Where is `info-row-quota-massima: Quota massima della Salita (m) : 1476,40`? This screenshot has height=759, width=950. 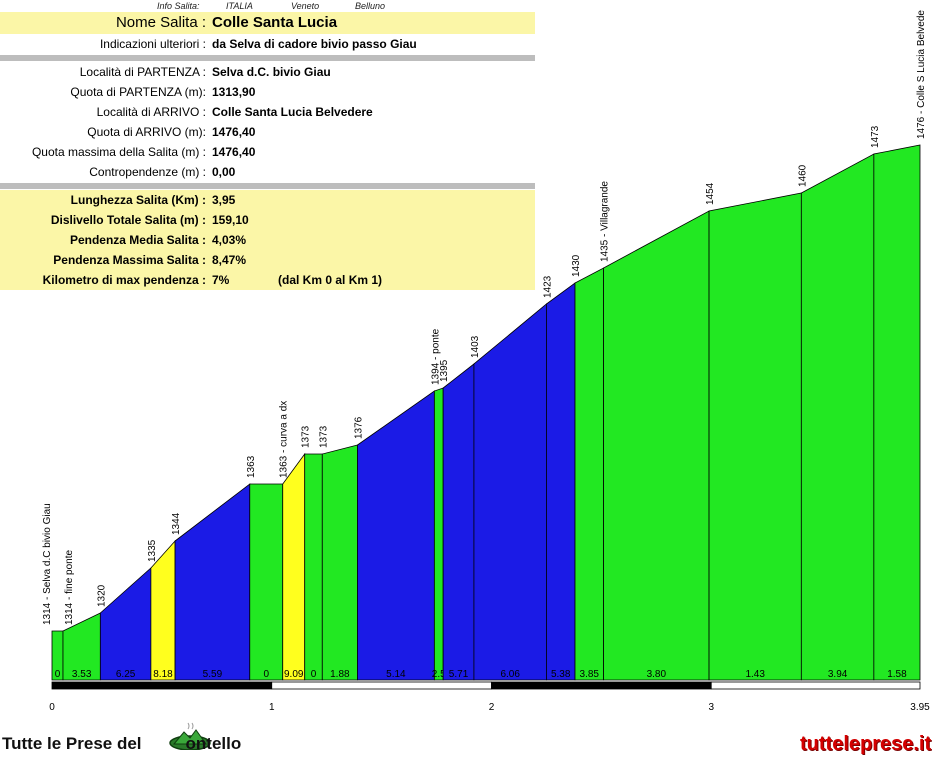 info-row-quota-massima: Quota massima della Salita (m) : 1476,40 is located at coordinates (267, 152).